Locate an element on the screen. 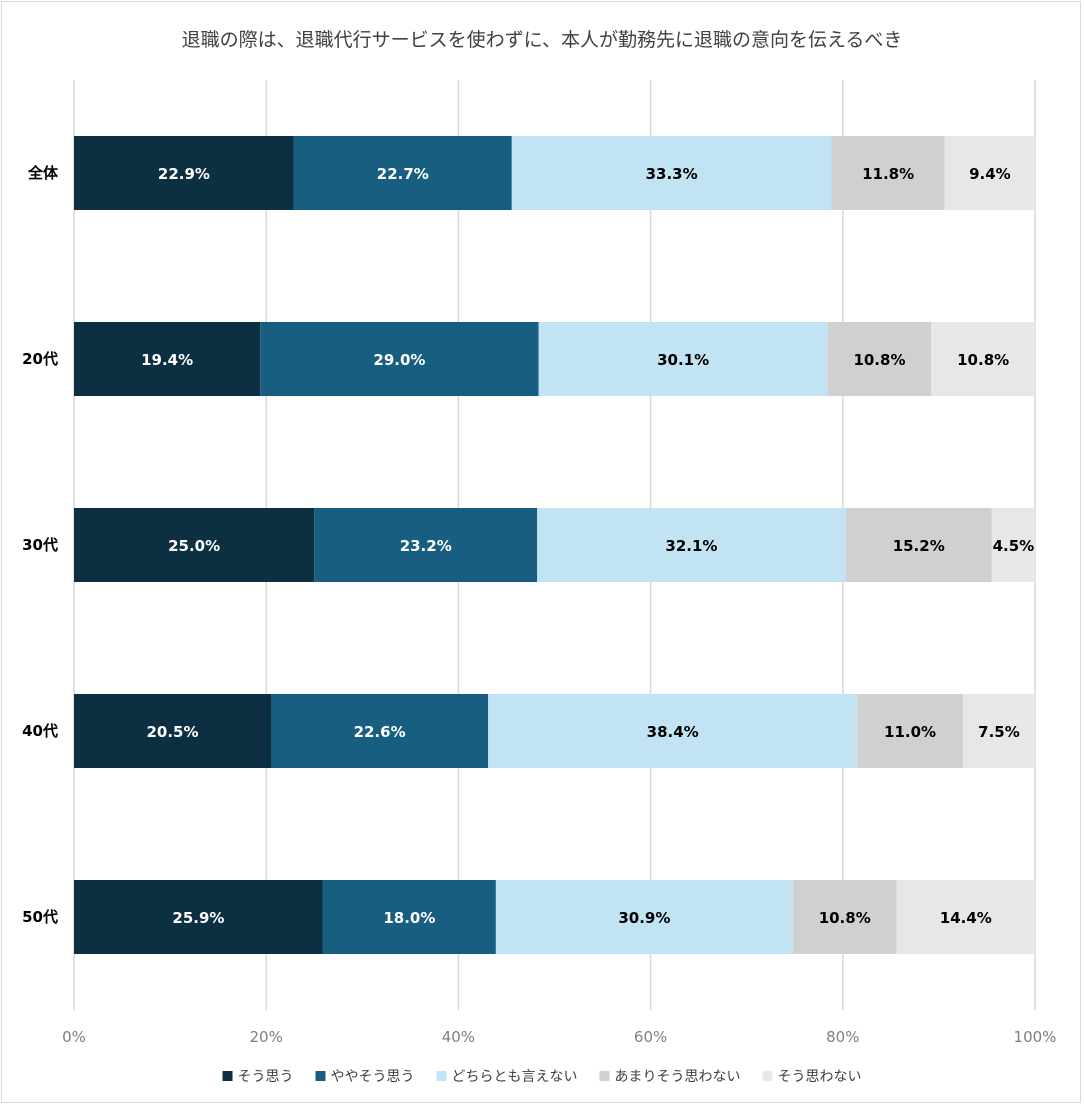 The width and height of the screenshot is (1084, 1106). category-label: 40代 is located at coordinates (40, 731).